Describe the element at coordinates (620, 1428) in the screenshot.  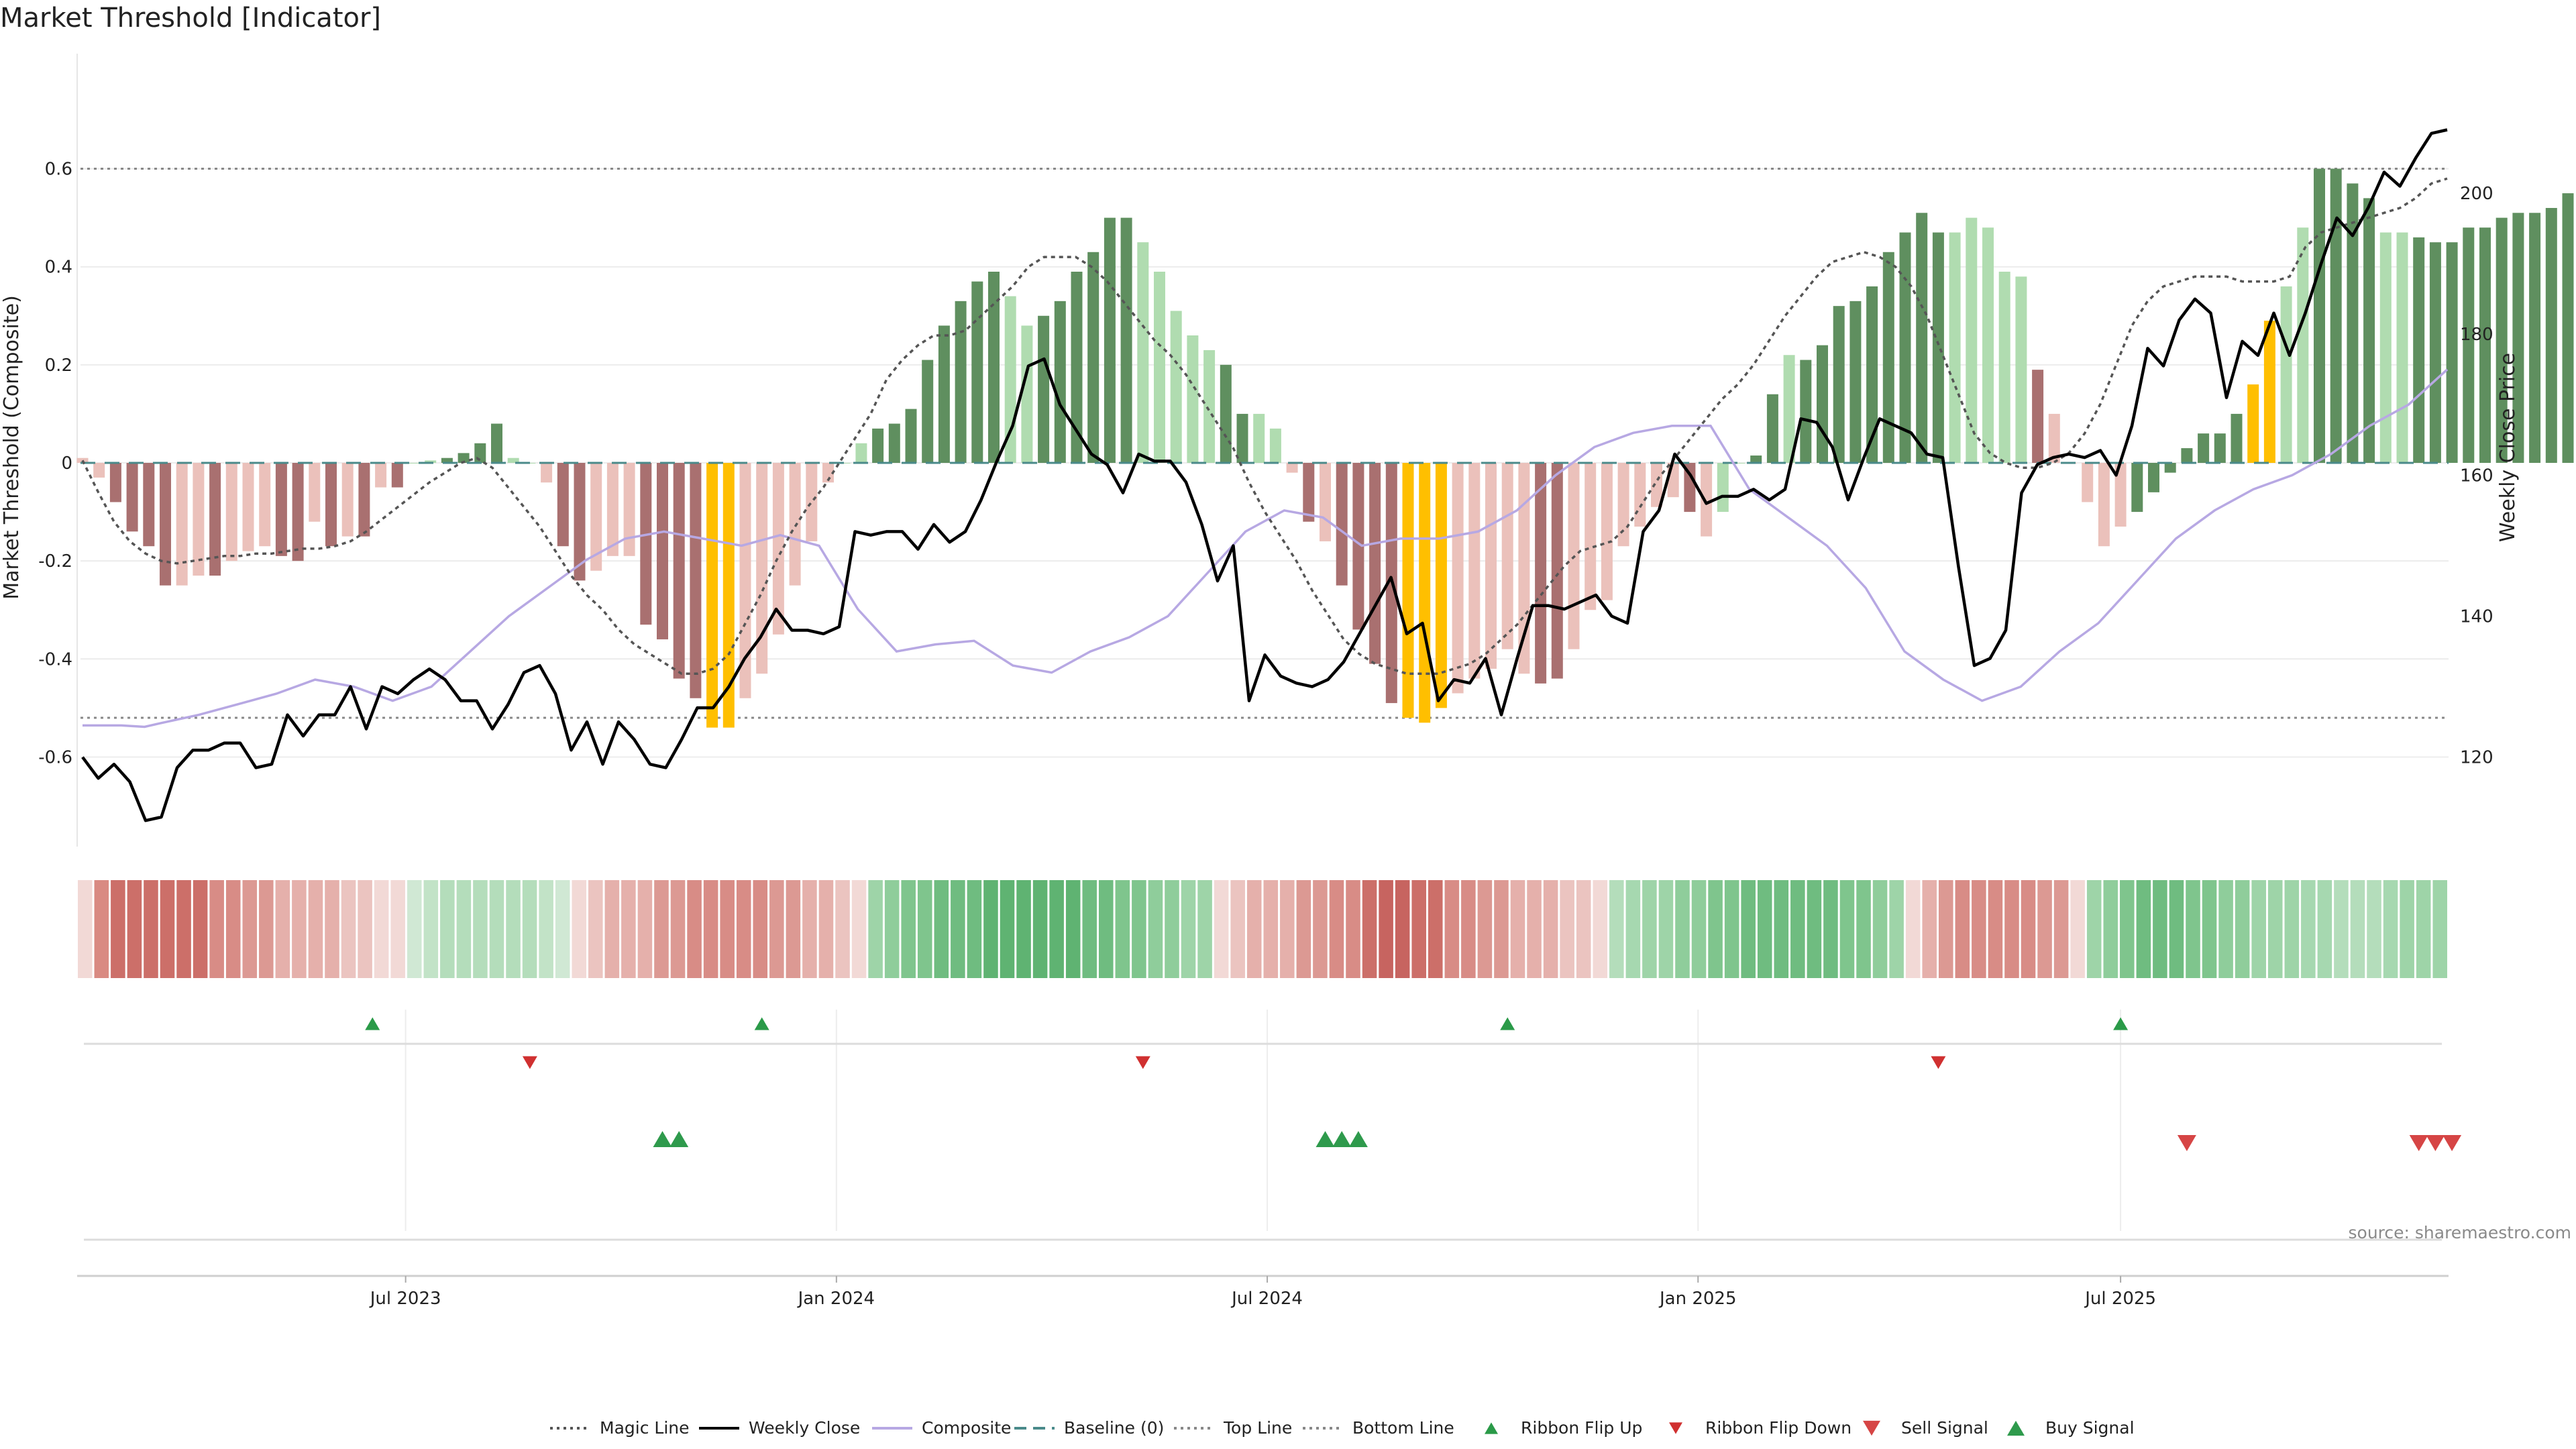
I see `legend-item: Magic Line` at that location.